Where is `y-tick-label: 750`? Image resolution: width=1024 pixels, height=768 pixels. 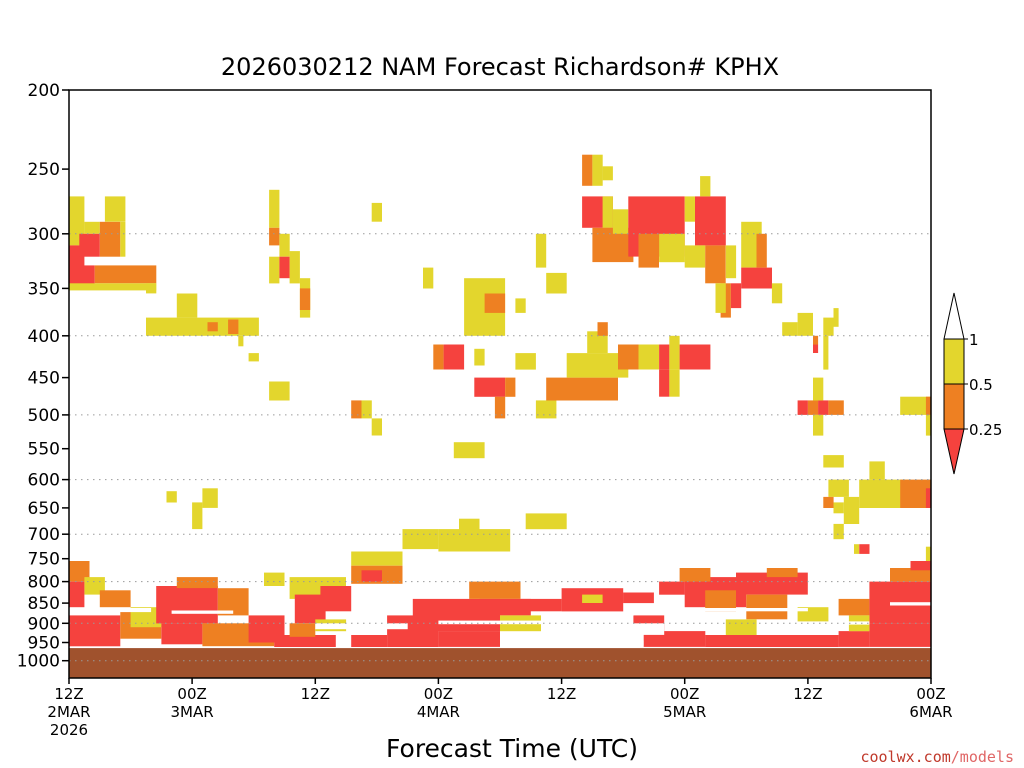 y-tick-label: 750 is located at coordinates (44, 560).